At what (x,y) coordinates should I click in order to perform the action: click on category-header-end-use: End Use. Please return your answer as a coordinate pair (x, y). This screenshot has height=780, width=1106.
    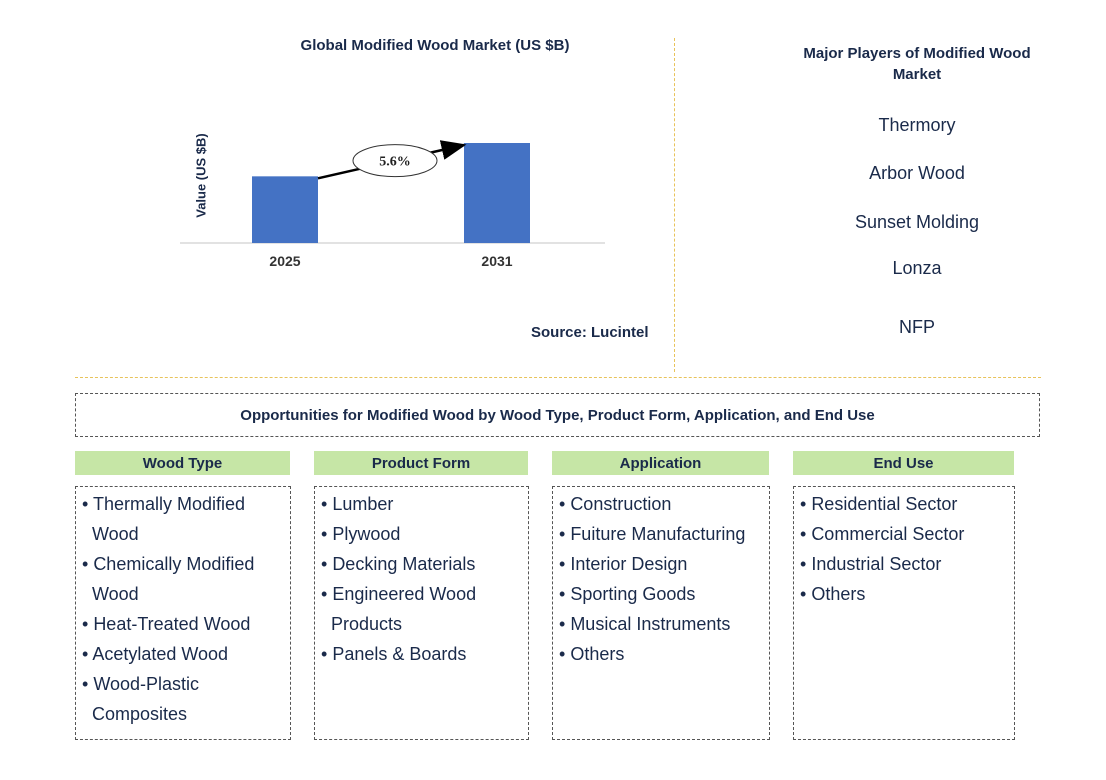
    Looking at the image, I should click on (903, 463).